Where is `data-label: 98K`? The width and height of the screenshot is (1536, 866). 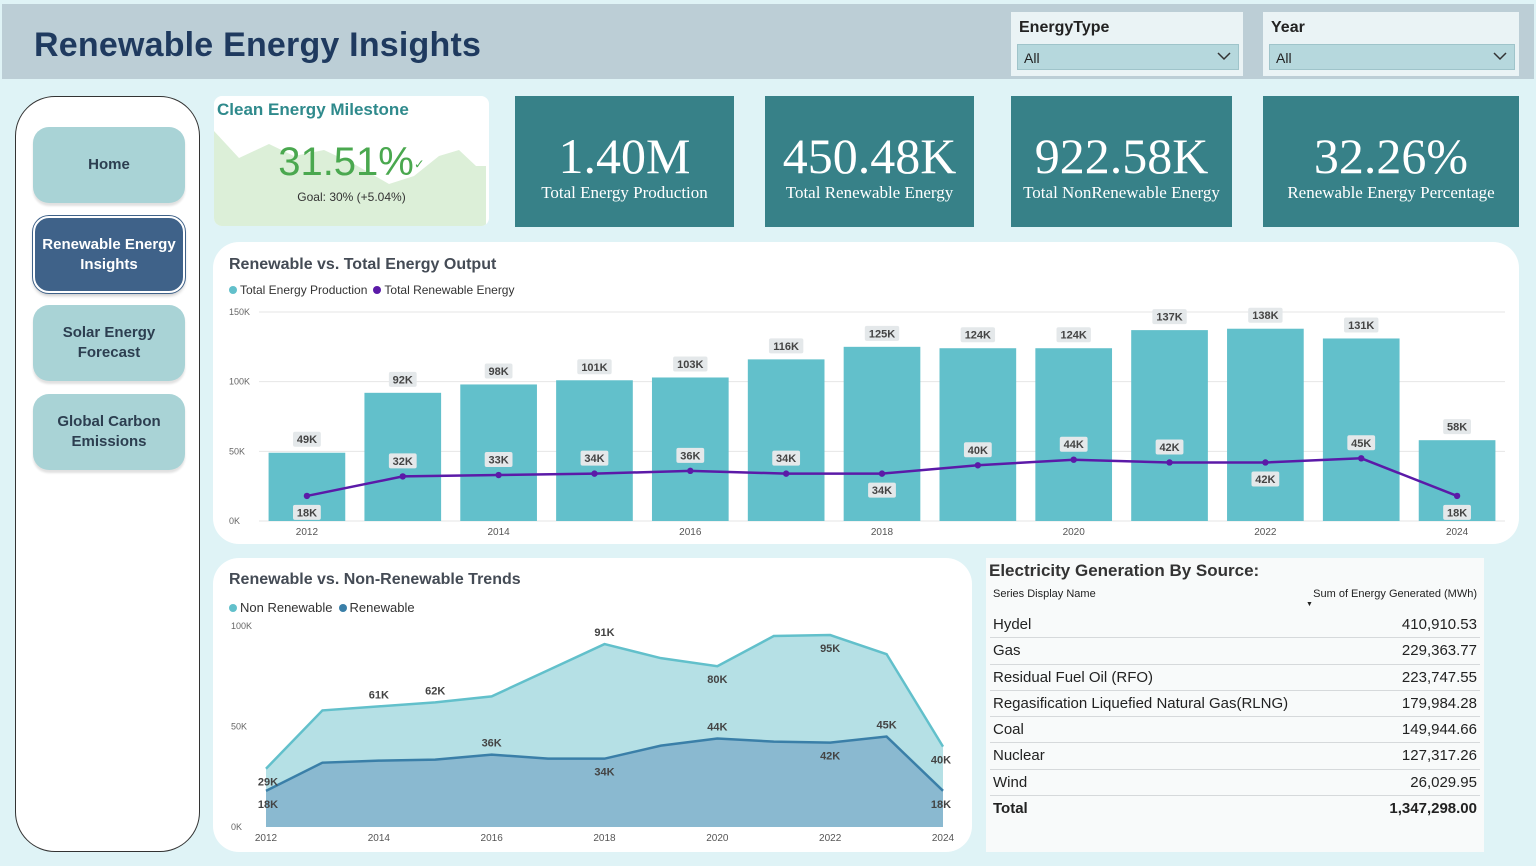
data-label: 98K is located at coordinates (499, 372).